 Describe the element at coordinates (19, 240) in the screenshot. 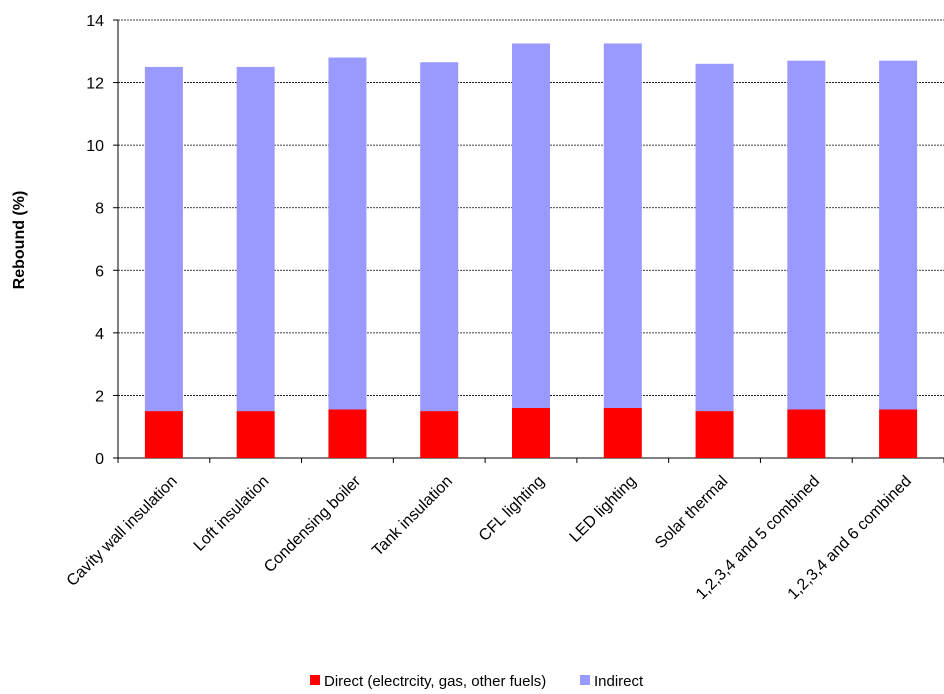

I see `y-axis-label: Rebound (%)` at that location.